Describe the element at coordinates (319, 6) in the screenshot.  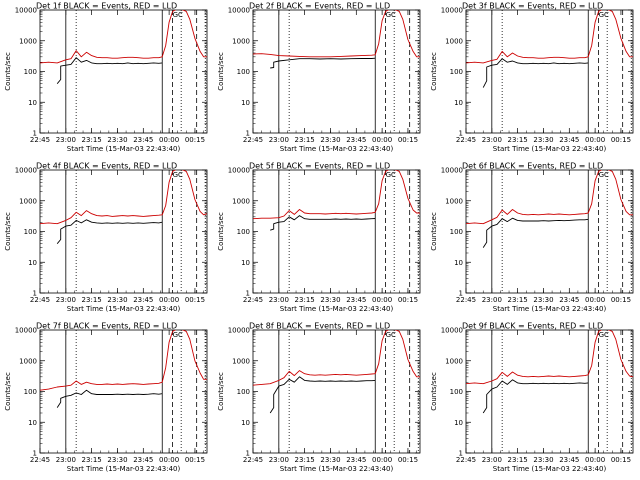
I see `chart-title: Det 2f BLACK = Events, RED = LLD` at that location.